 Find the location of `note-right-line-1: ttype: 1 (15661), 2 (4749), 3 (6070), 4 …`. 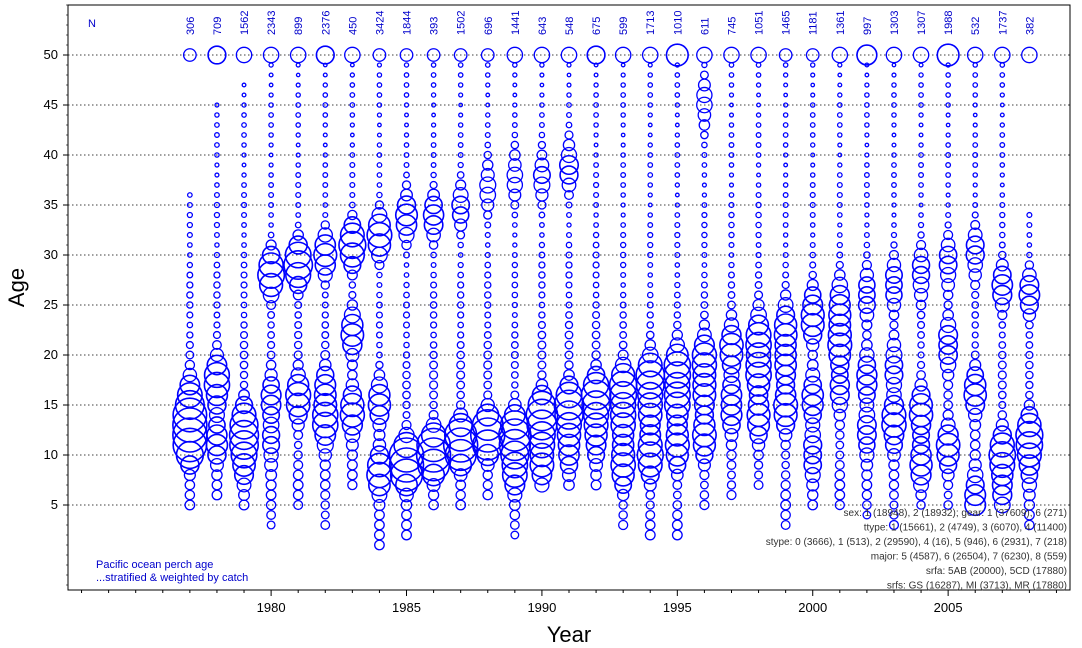

note-right-line-1: ttype: 1 (15661), 2 (4749), 3 (6070), 4 … is located at coordinates (965, 528).